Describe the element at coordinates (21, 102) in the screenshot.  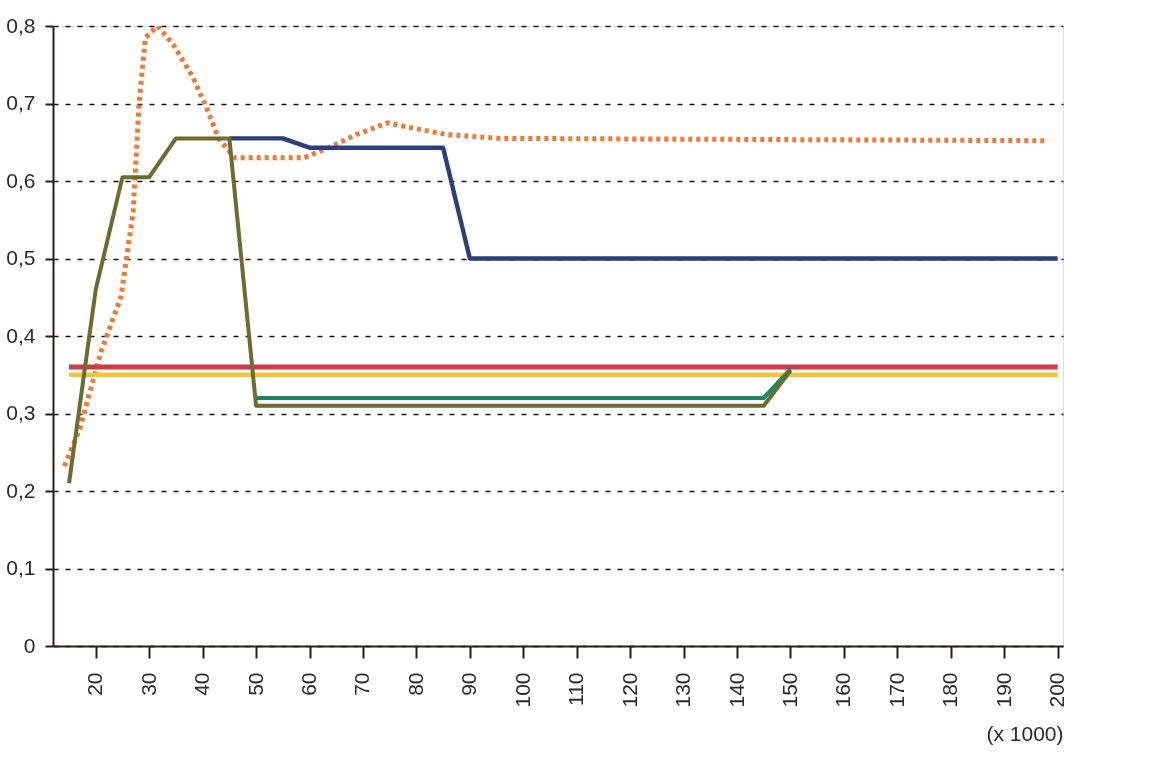
I see `y-tick-label: 0,7` at that location.